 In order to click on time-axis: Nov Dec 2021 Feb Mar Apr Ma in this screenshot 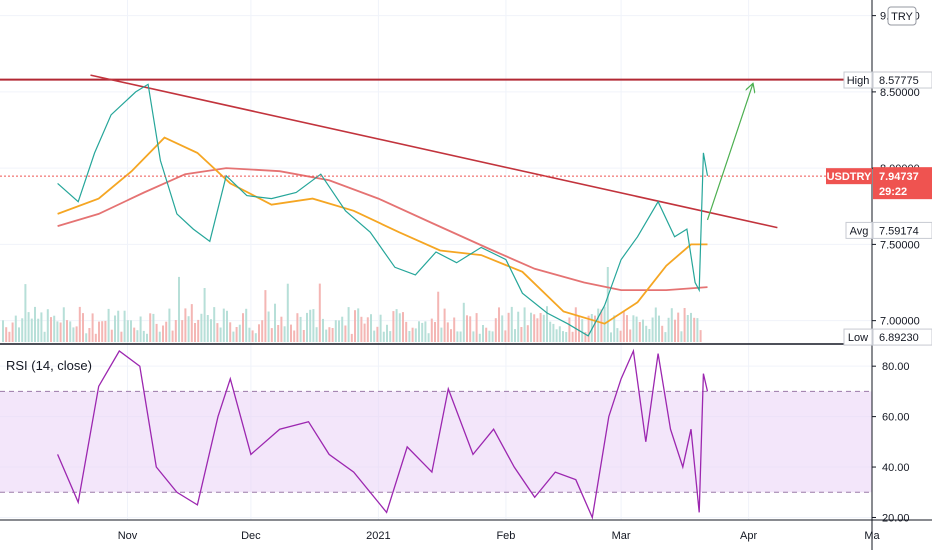, I will do `click(499, 536)`.